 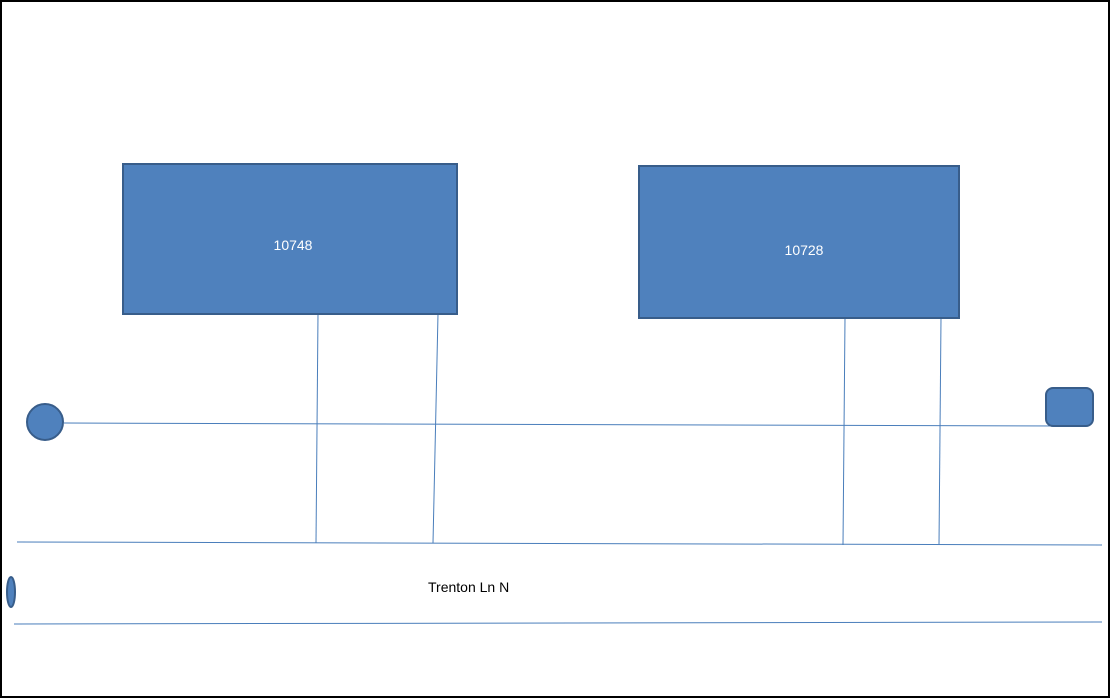 I want to click on connector-line-10748-left, so click(x=317, y=428).